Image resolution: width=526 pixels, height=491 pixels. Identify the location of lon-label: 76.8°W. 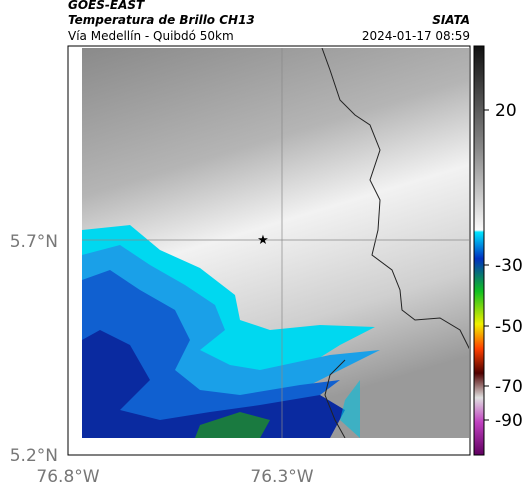
(67, 477).